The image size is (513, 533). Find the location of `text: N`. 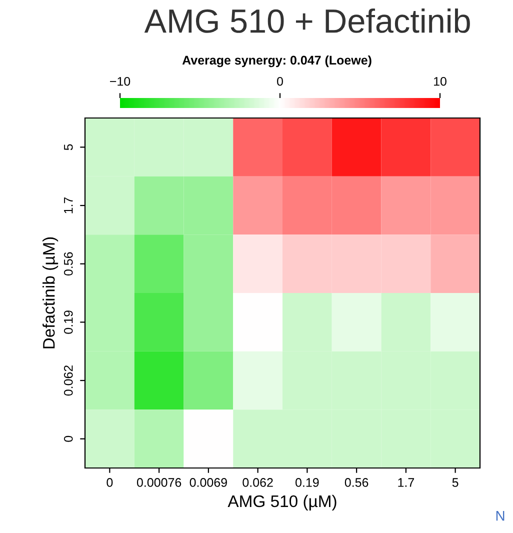

text: N is located at coordinates (500, 516).